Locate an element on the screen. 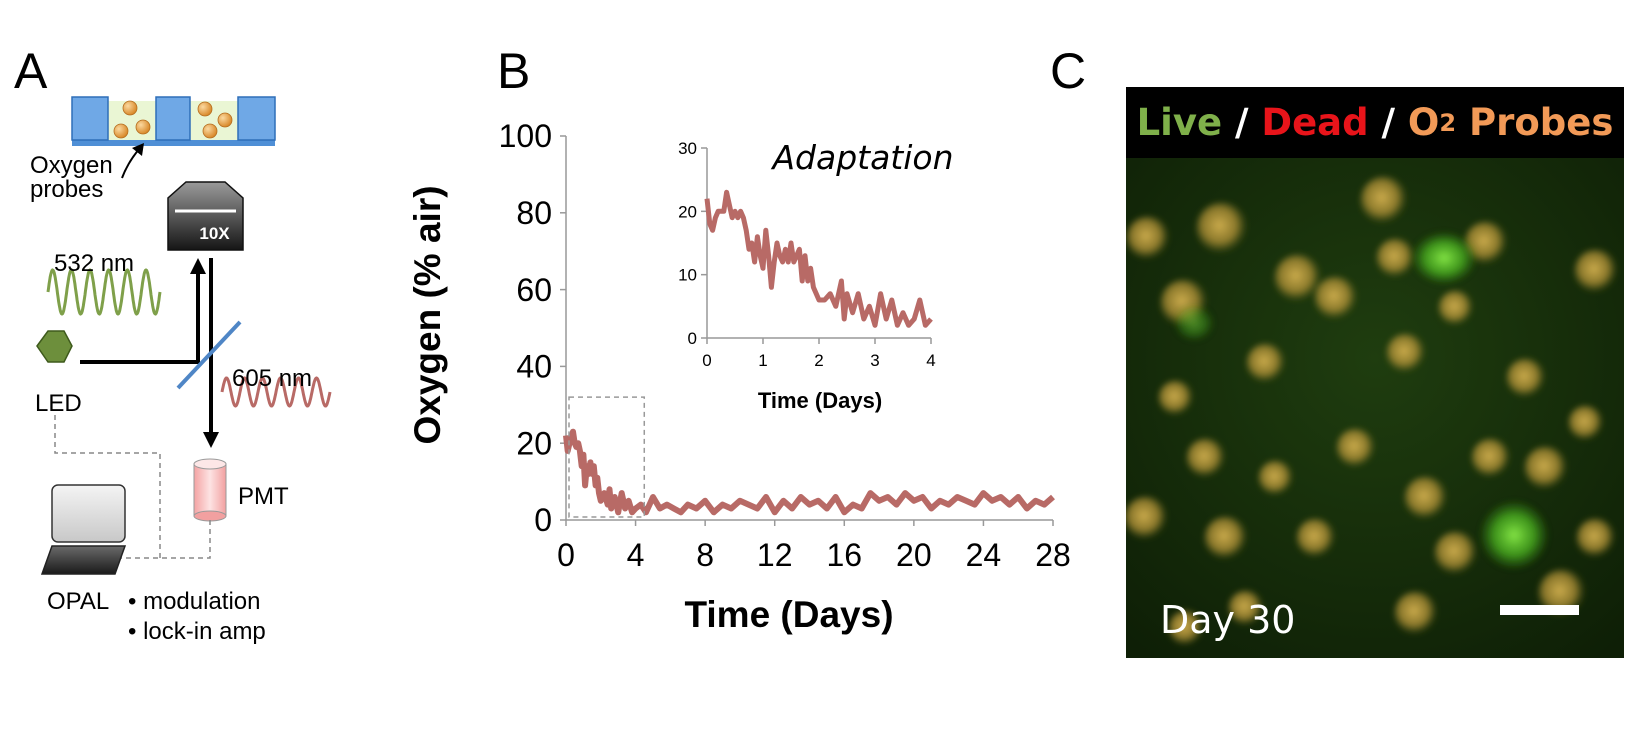 This screenshot has width=1628, height=729. main-y-tick-label: 0 is located at coordinates (543, 520).